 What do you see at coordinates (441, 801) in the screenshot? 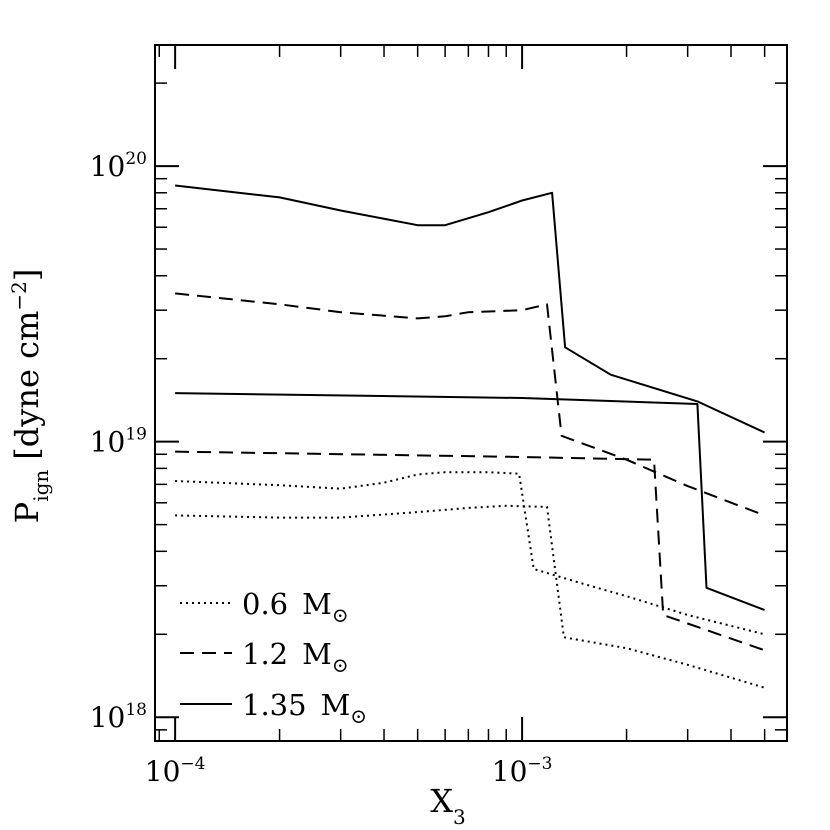
I see `x-axis-title-main: X` at bounding box center [441, 801].